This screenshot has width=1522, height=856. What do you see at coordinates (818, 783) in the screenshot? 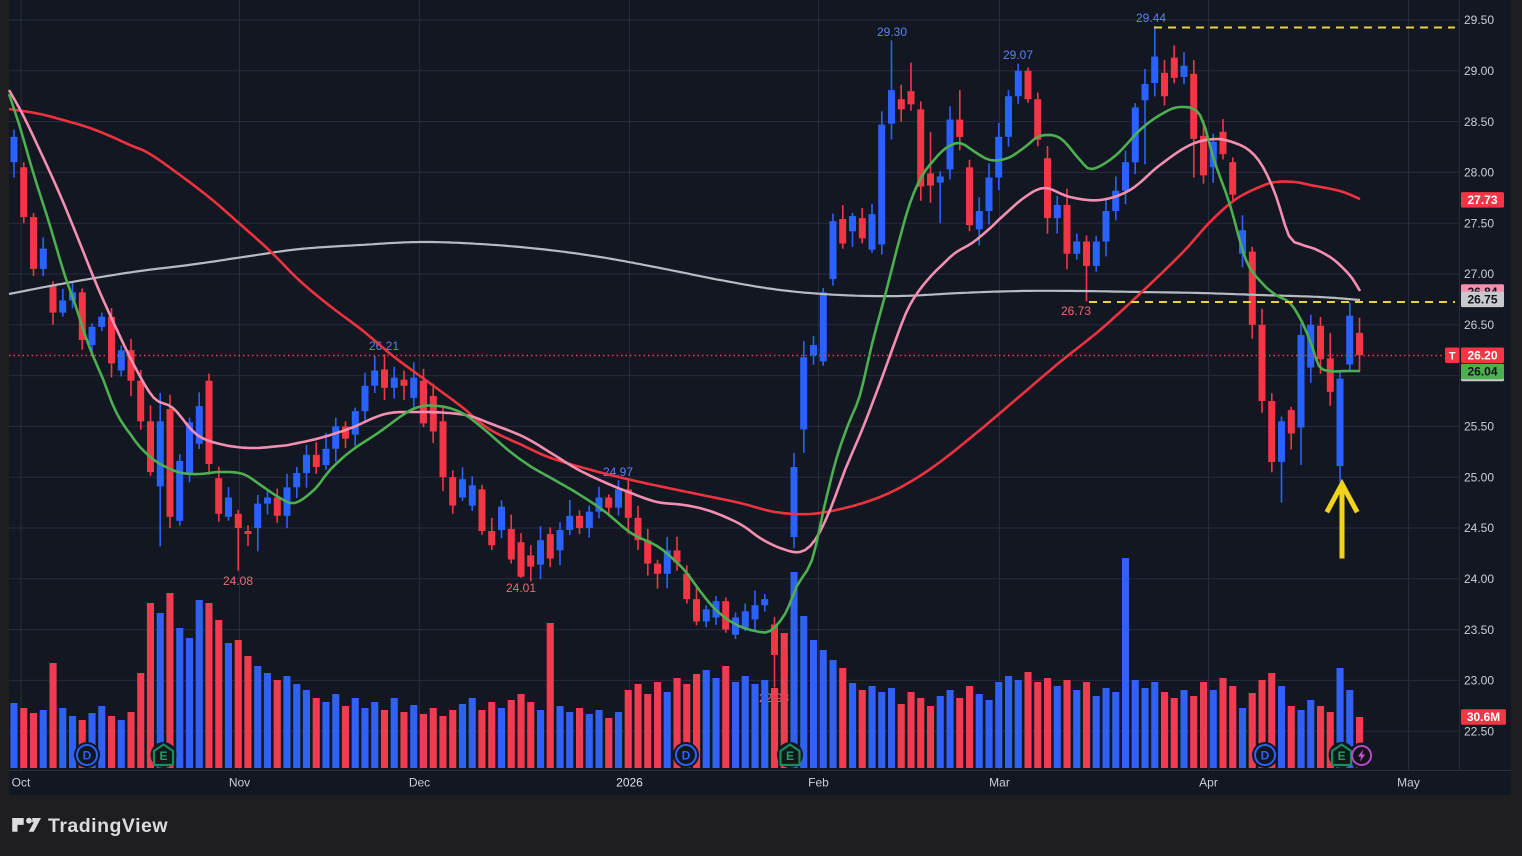
I see `svg-text: Feb` at bounding box center [818, 783].